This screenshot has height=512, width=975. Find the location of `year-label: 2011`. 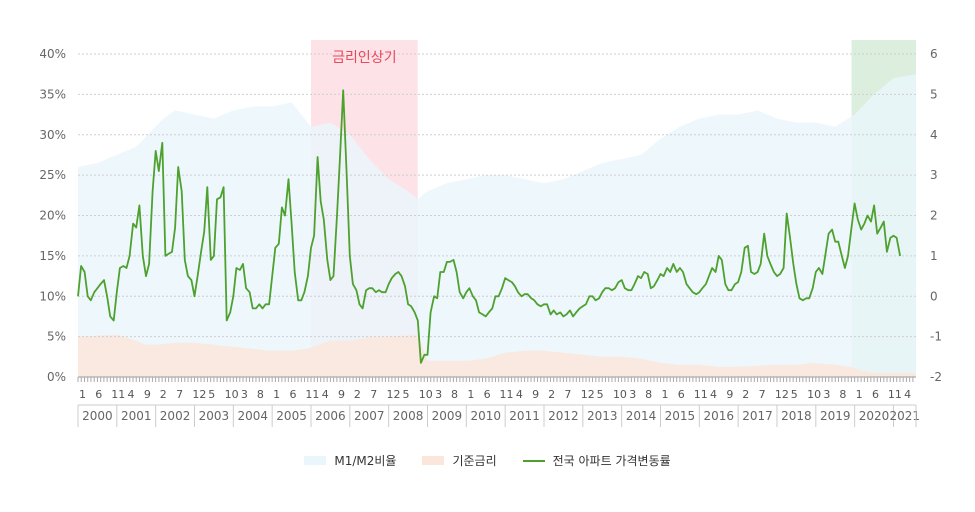

year-label: 2011 is located at coordinates (524, 416).